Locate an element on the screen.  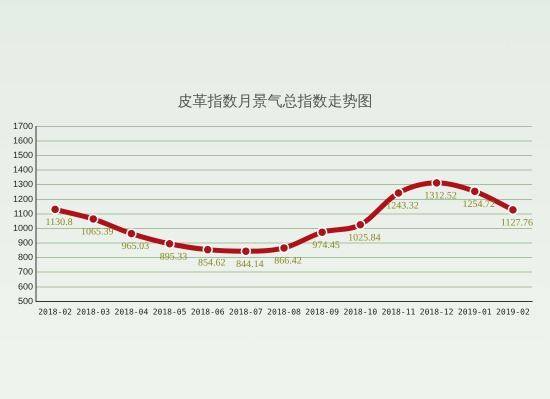
data-label: 1025.84 is located at coordinates (364, 238).